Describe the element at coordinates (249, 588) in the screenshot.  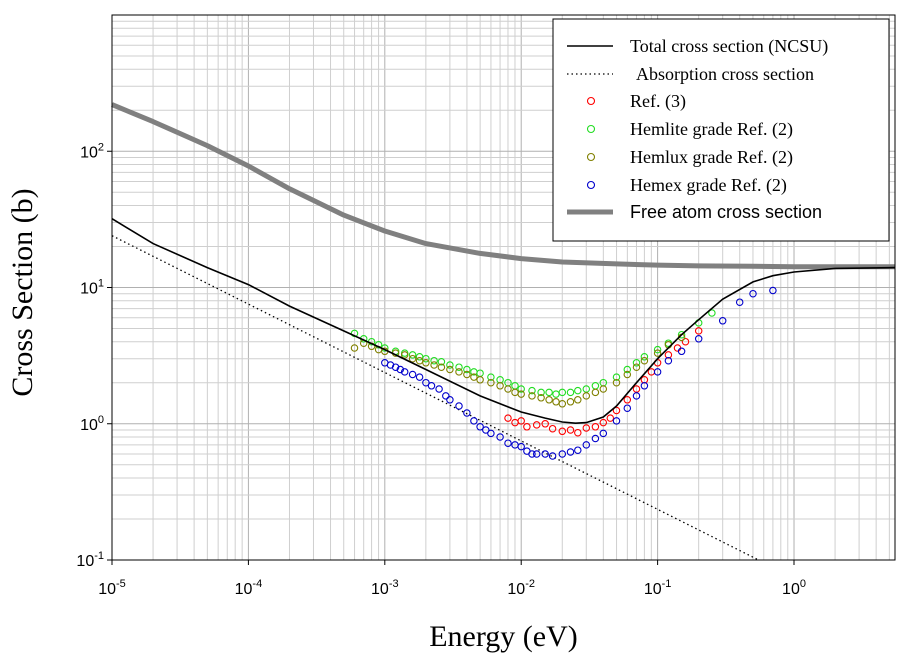
I see `x-tick-label: 10⁻⁴` at that location.